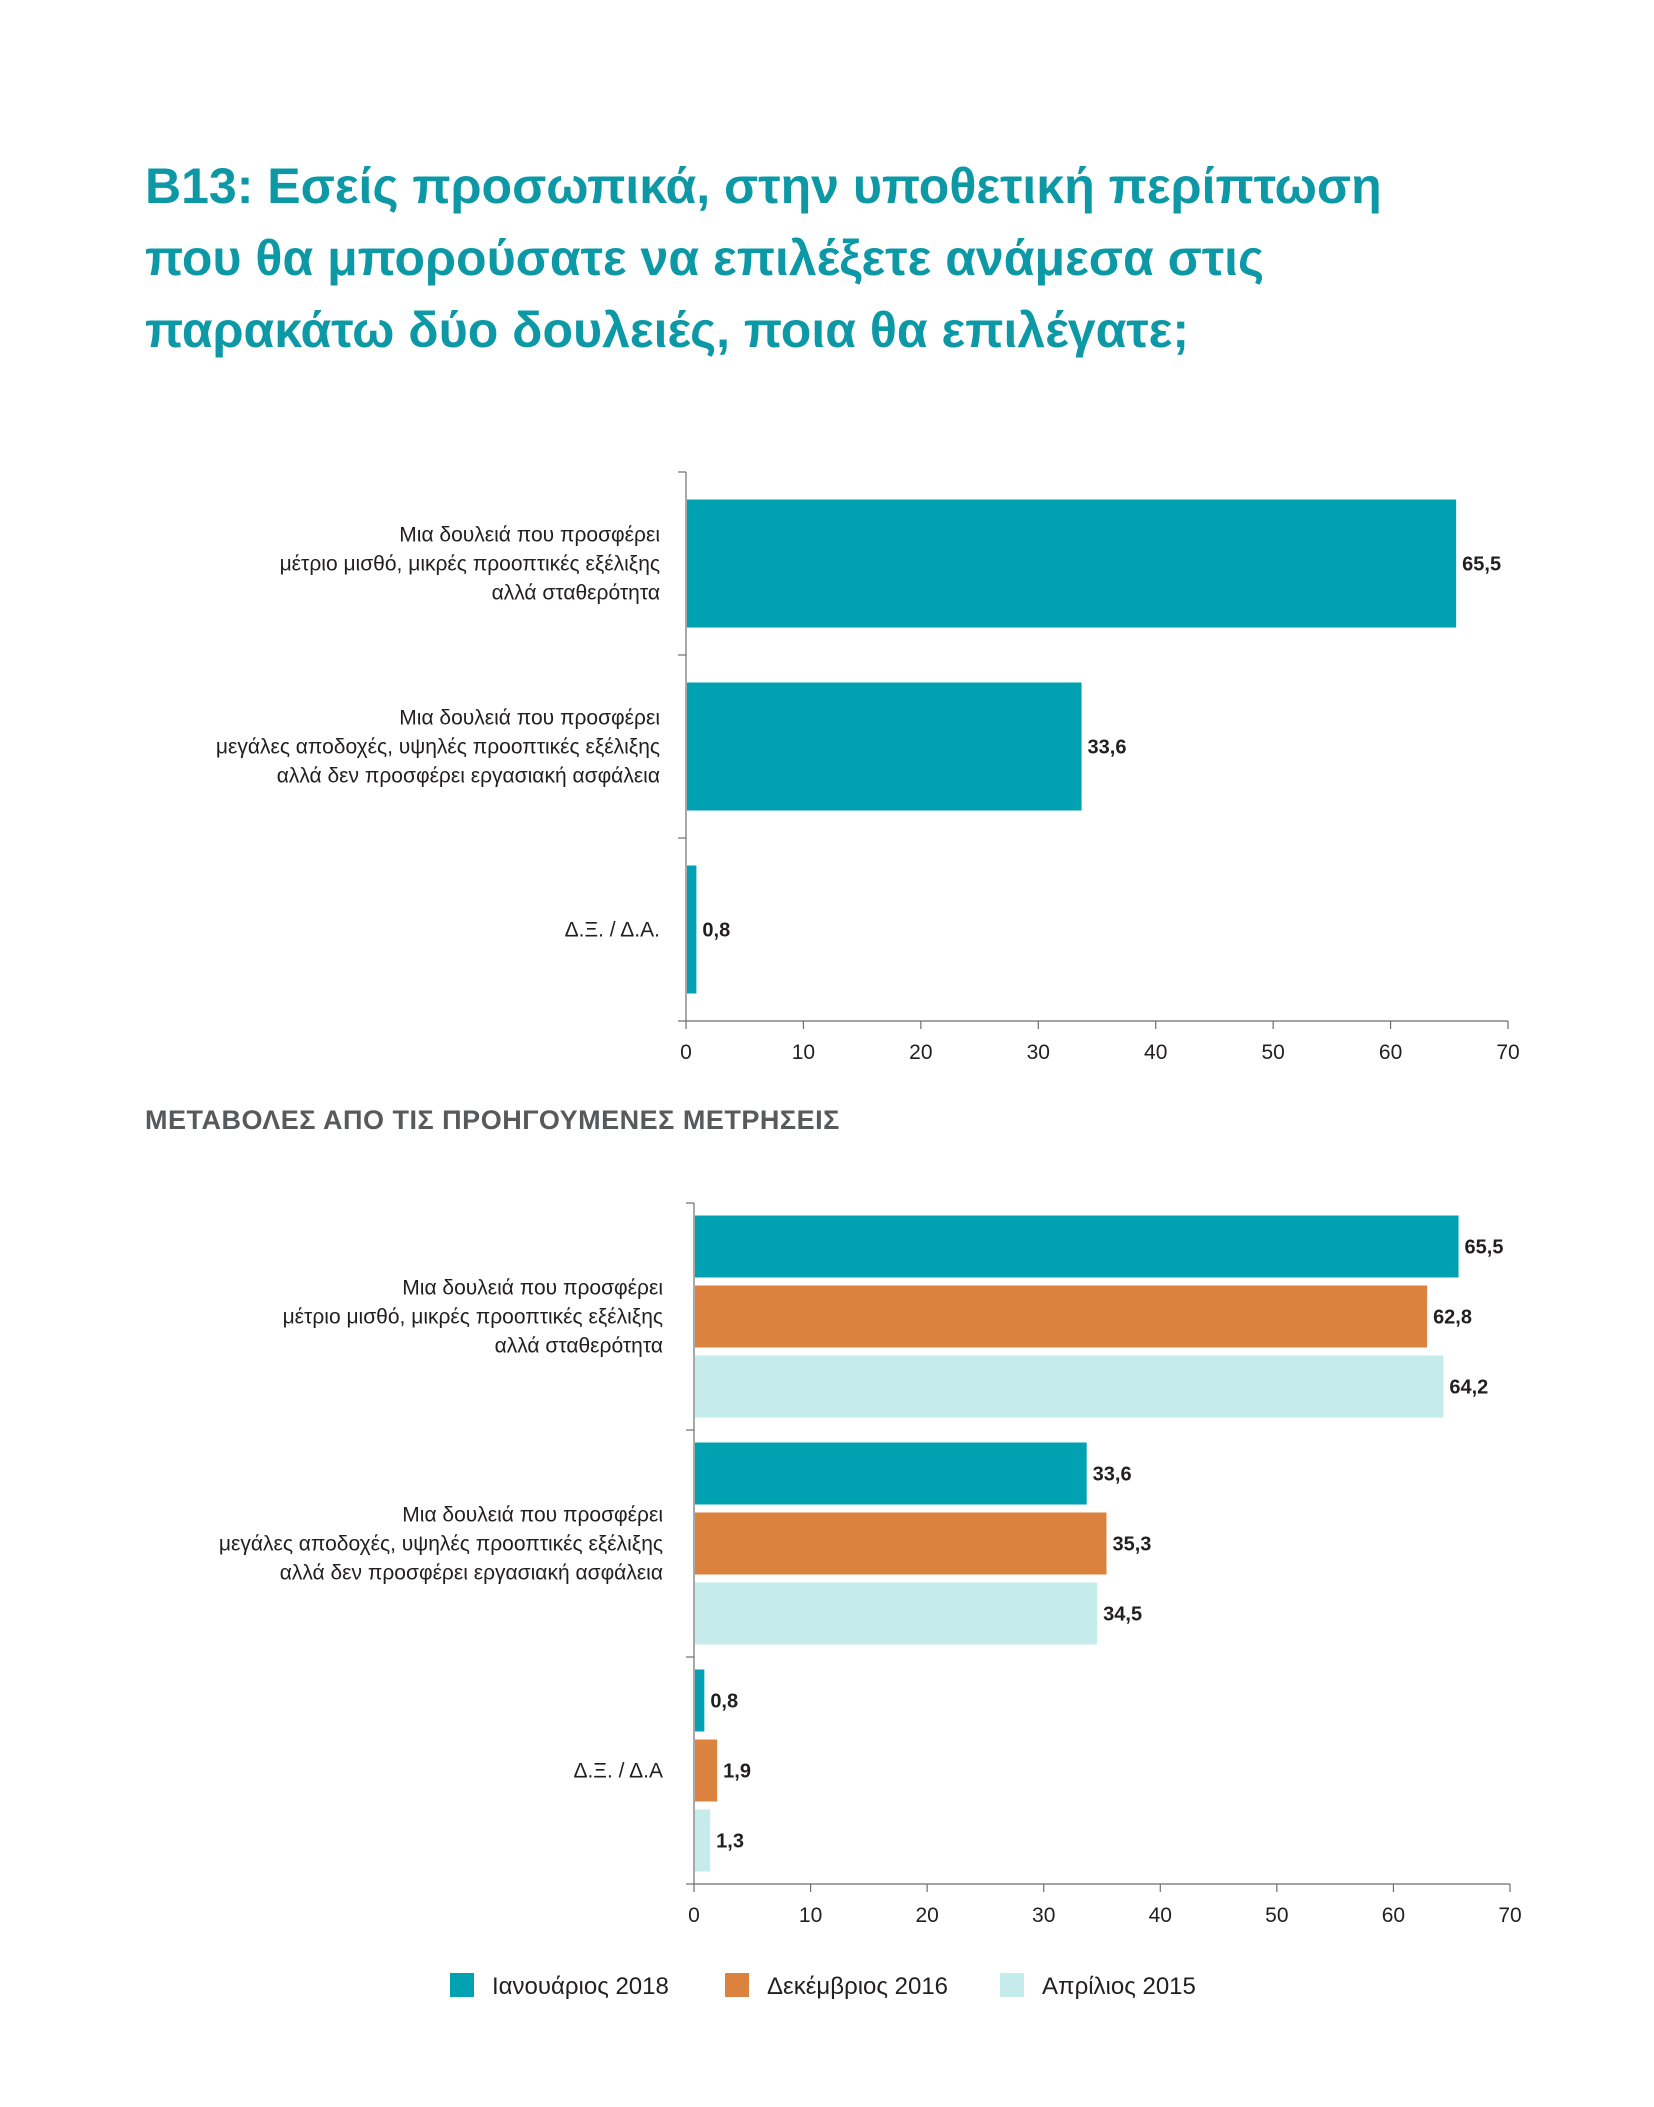 This screenshot has height=2107, width=1654. I want to click on category-label: Δ.Ξ. / Δ.Α, so click(618, 1771).